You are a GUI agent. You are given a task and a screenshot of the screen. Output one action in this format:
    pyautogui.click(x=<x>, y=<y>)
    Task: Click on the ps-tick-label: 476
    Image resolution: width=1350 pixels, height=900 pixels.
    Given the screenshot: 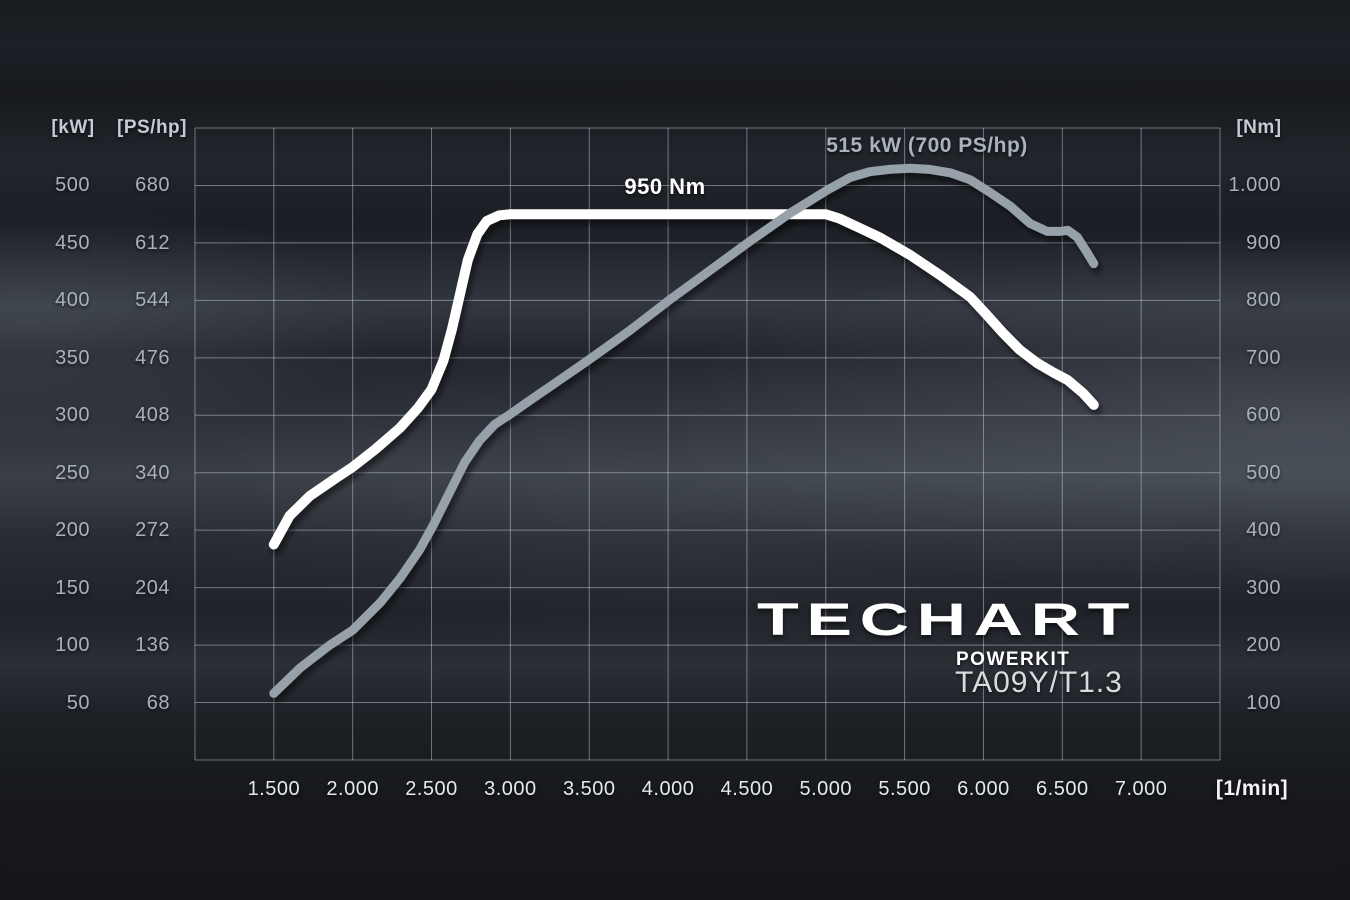 What is the action you would take?
    pyautogui.click(x=152, y=357)
    